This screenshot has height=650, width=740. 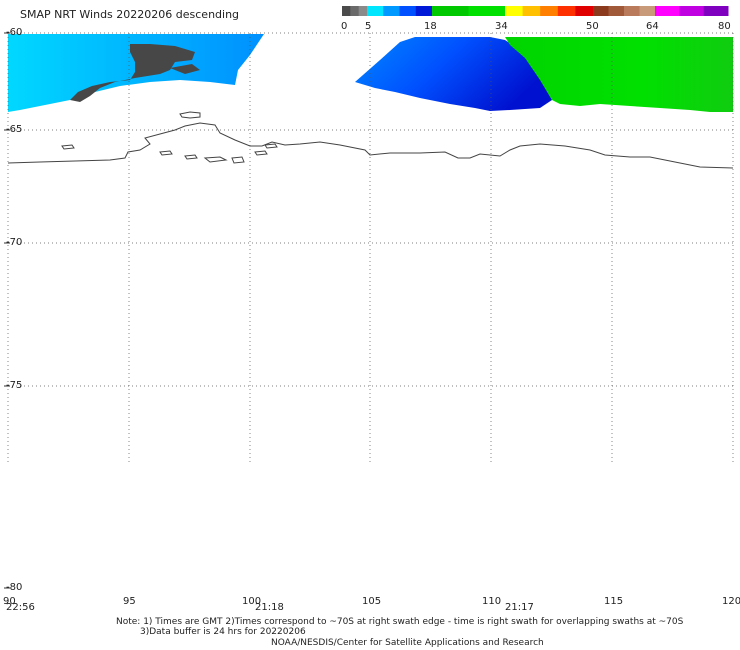 I want to click on lon-label: 100, so click(x=252, y=601).